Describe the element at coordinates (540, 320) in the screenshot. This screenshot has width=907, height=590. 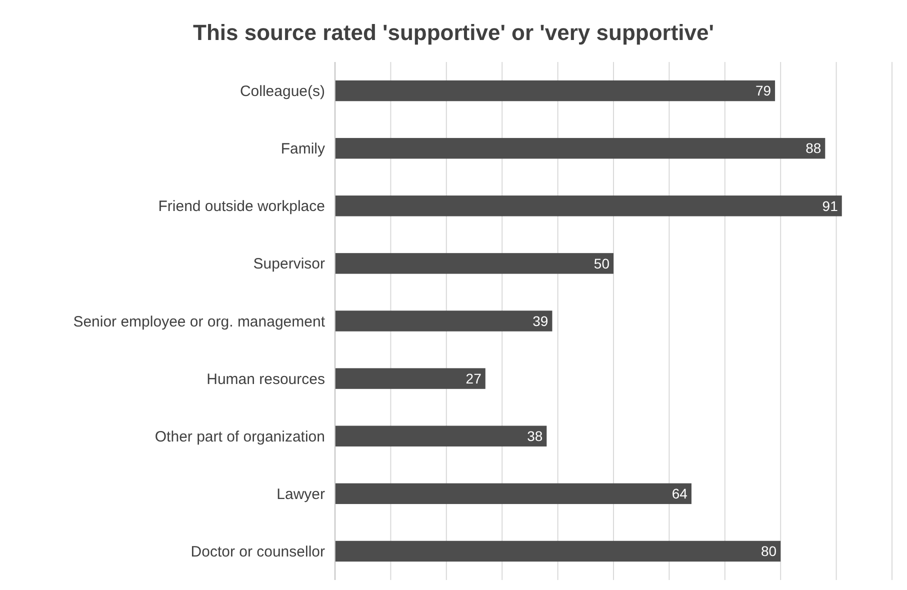
I see `data-label: 39` at that location.